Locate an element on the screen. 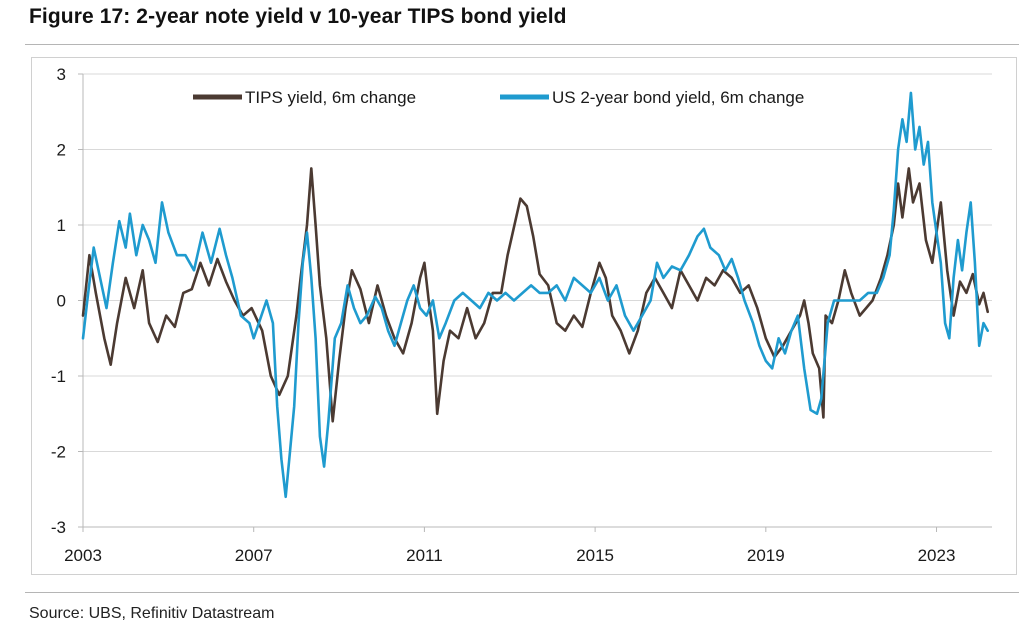 This screenshot has height=643, width=1024. title-divider is located at coordinates (522, 44).